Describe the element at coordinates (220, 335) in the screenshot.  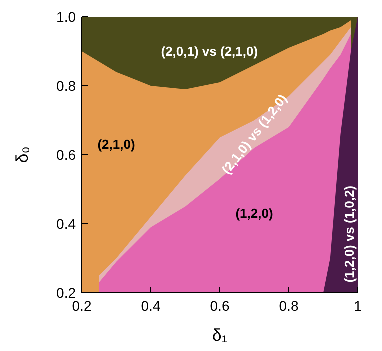
I see `x-axis-title: δ₁` at that location.